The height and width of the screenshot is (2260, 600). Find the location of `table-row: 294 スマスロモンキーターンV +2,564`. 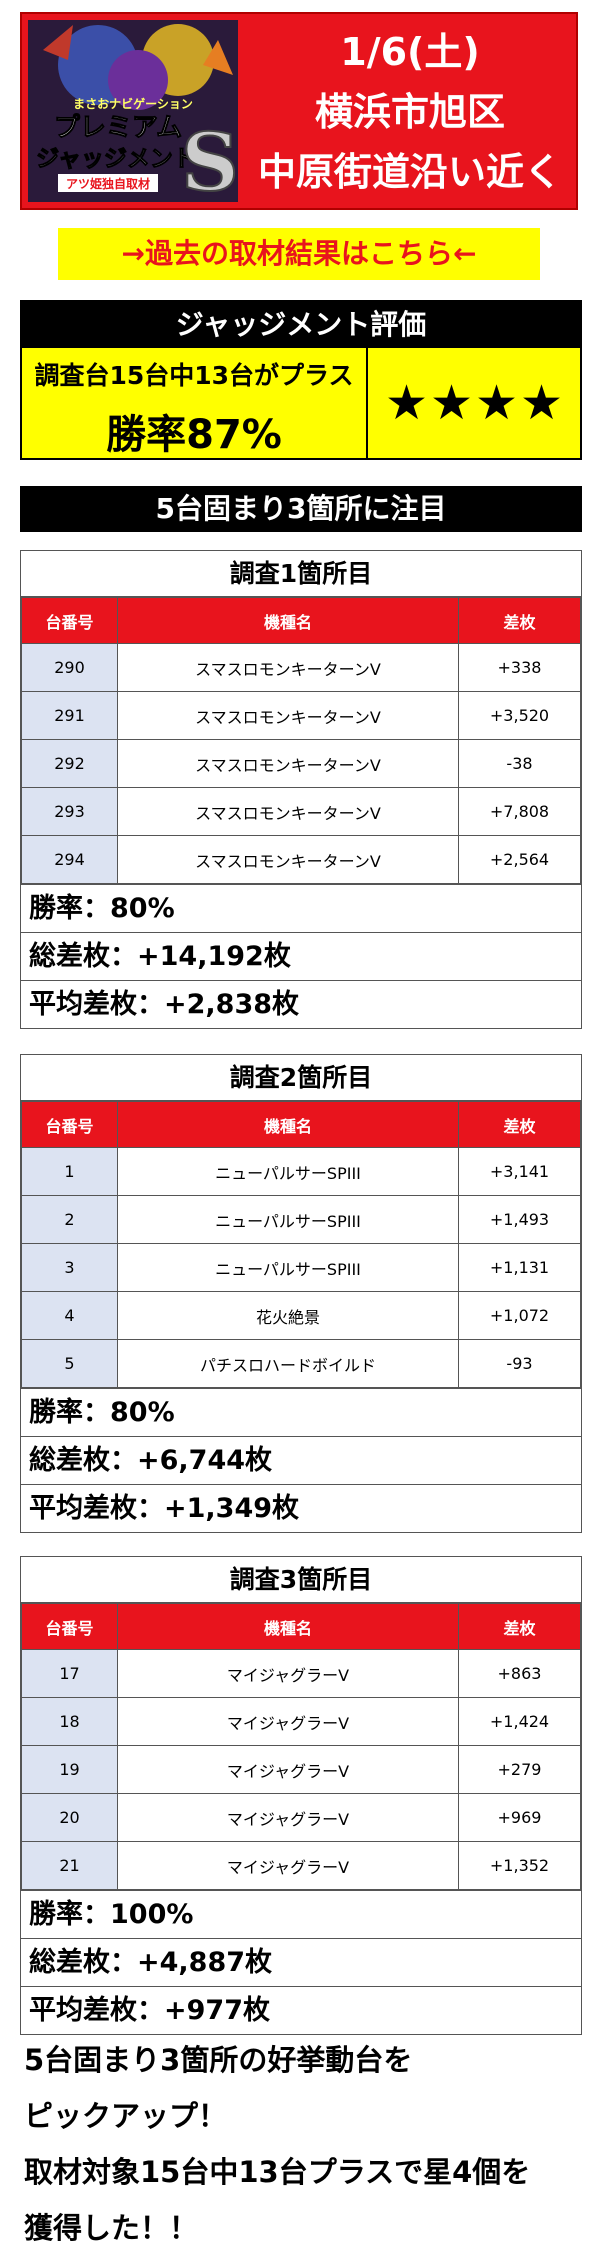

table-row: 294 スマスロモンキーターンV +2,564 is located at coordinates (301, 859).